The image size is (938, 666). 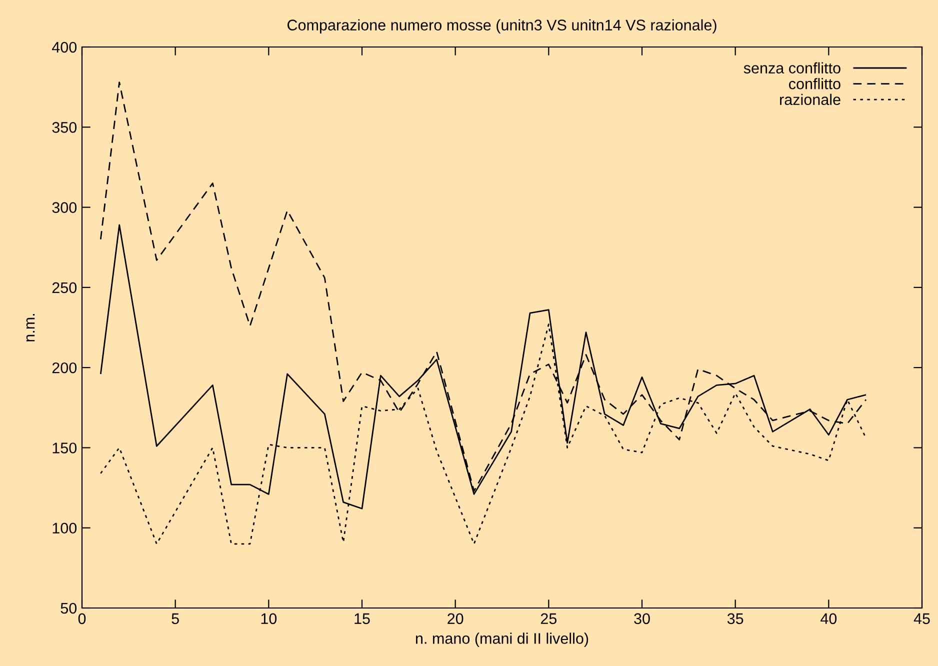 I want to click on y-tick-label: 250, so click(x=64, y=288).